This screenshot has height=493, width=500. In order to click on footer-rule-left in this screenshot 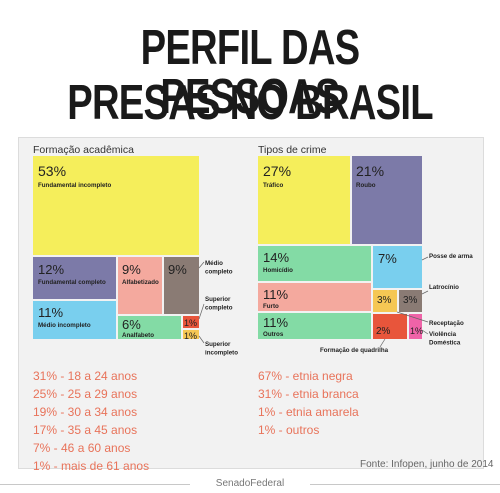, I will do `click(95, 484)`.